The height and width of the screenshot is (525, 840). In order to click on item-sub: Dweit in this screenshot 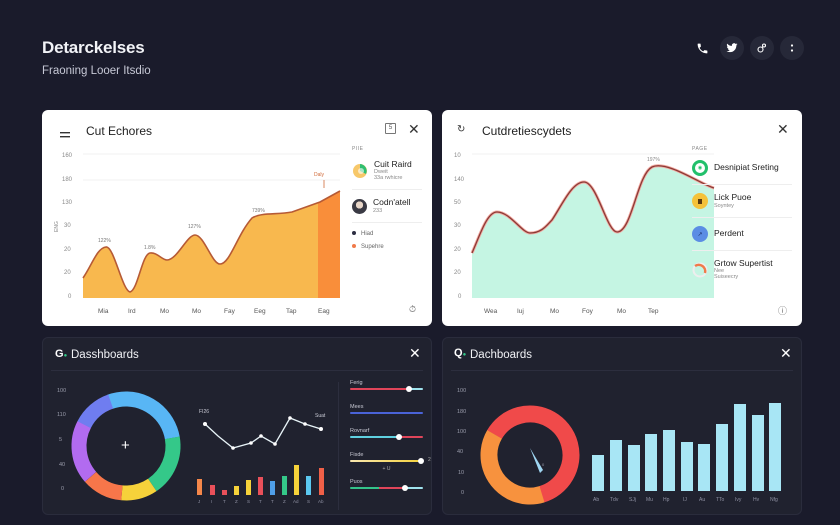, I will do `click(381, 172)`.